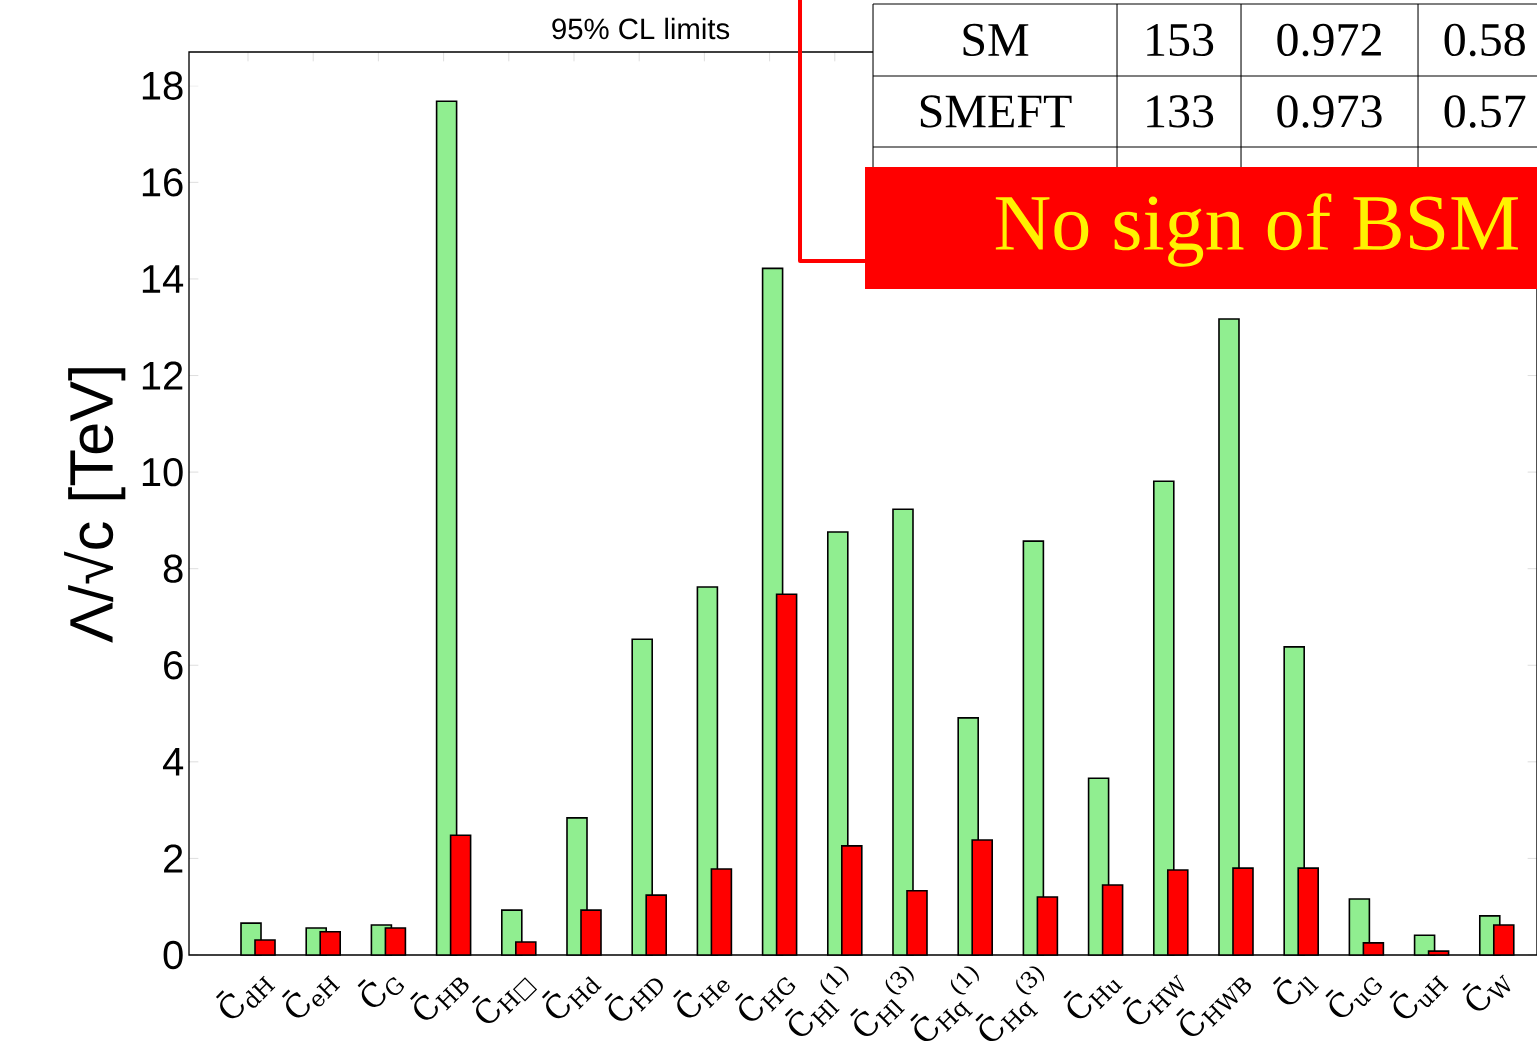 Image resolution: width=1537 pixels, height=1049 pixels. What do you see at coordinates (633, 999) in the screenshot?
I see `x-tick-label: C̄$_{HD}$` at bounding box center [633, 999].